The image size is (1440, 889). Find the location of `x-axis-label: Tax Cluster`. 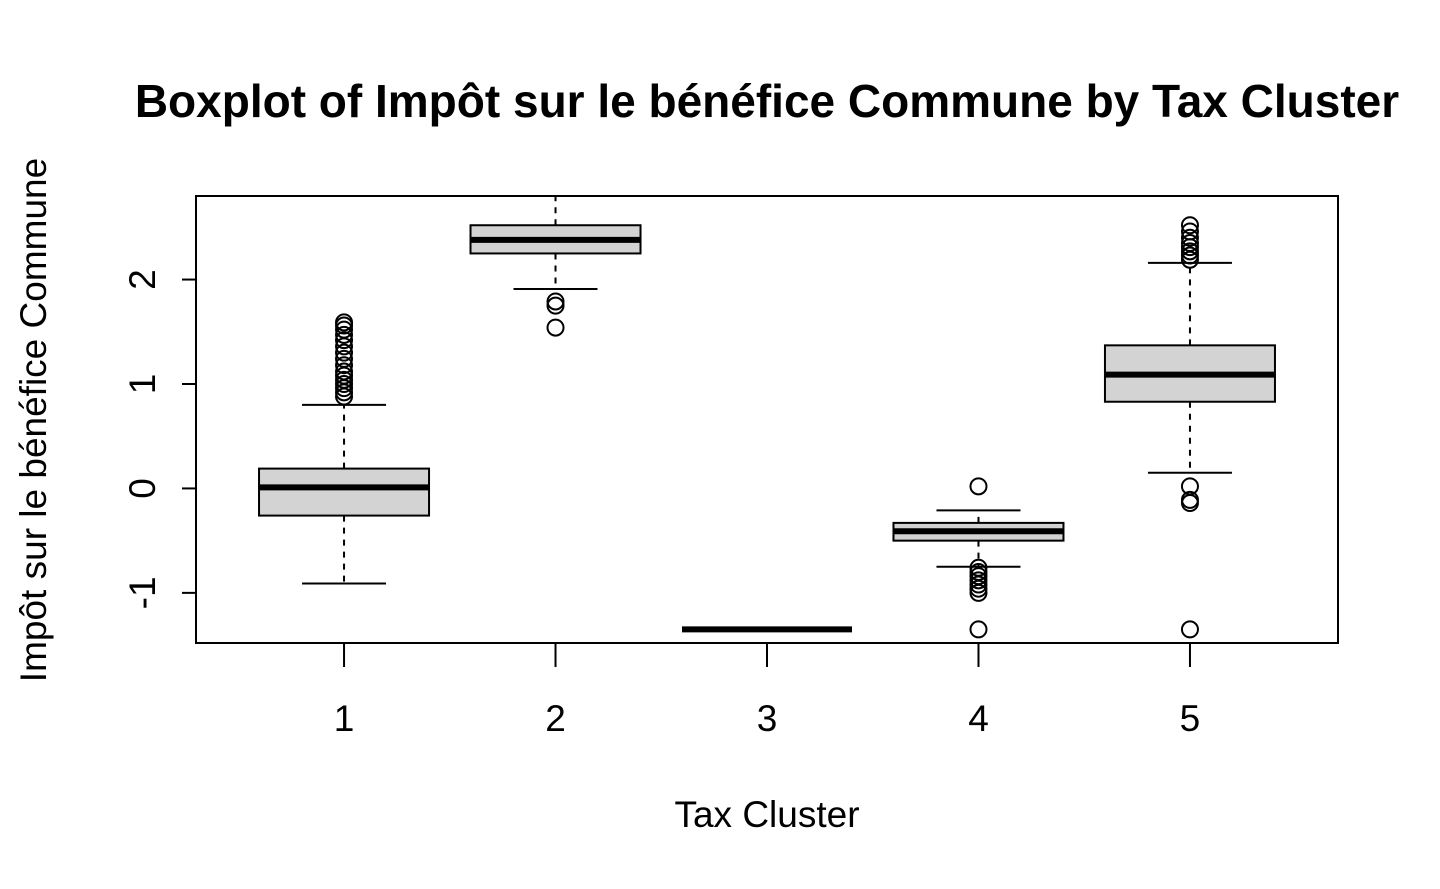

x-axis-label: Tax Cluster is located at coordinates (766, 814).